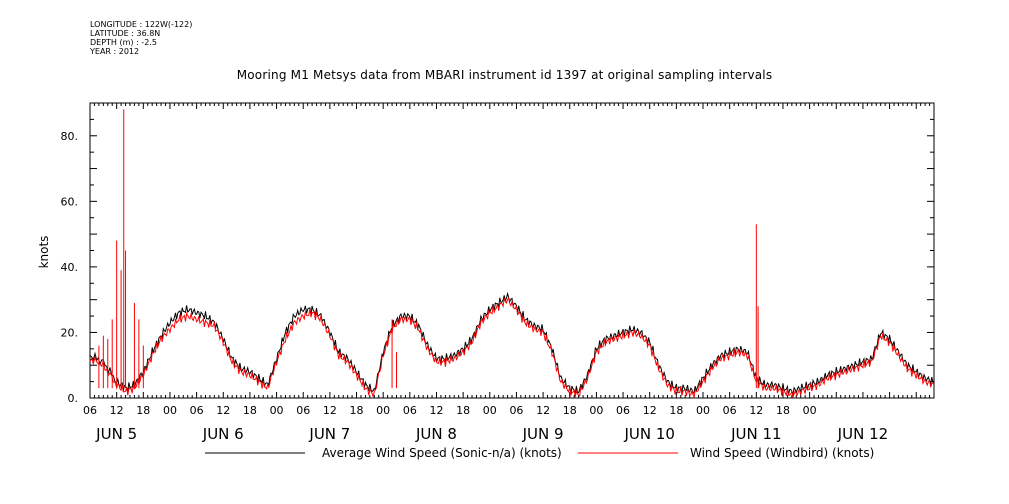 The image size is (1009, 504). What do you see at coordinates (329, 434) in the screenshot?
I see `x-day-label: JUN 7` at bounding box center [329, 434].